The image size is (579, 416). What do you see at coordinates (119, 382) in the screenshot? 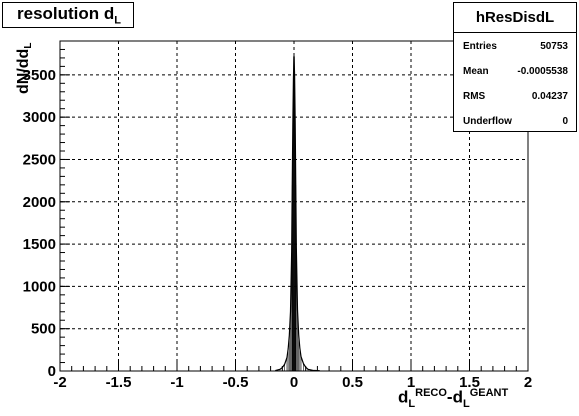
I see `x-tick-label: -1.5` at bounding box center [119, 382].